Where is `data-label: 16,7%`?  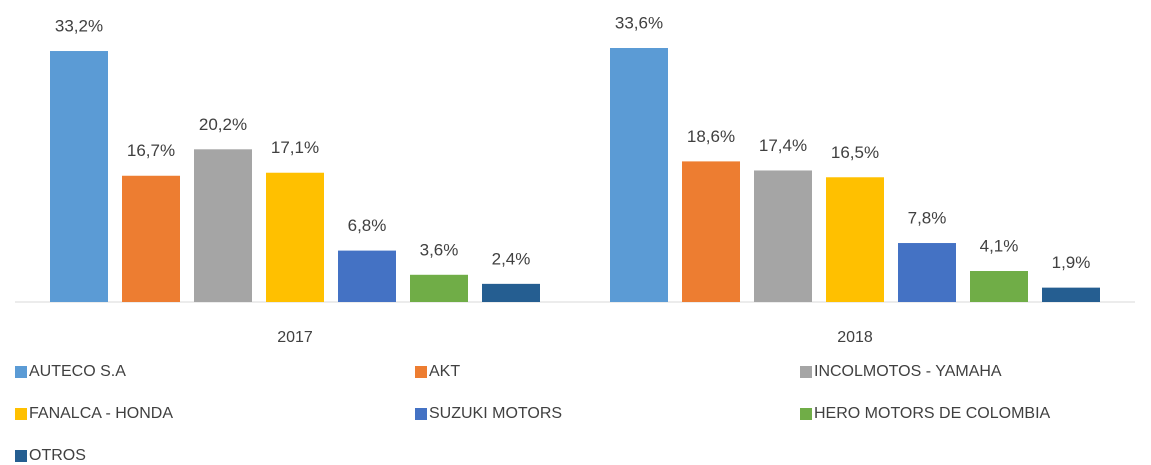
data-label: 16,7% is located at coordinates (151, 150).